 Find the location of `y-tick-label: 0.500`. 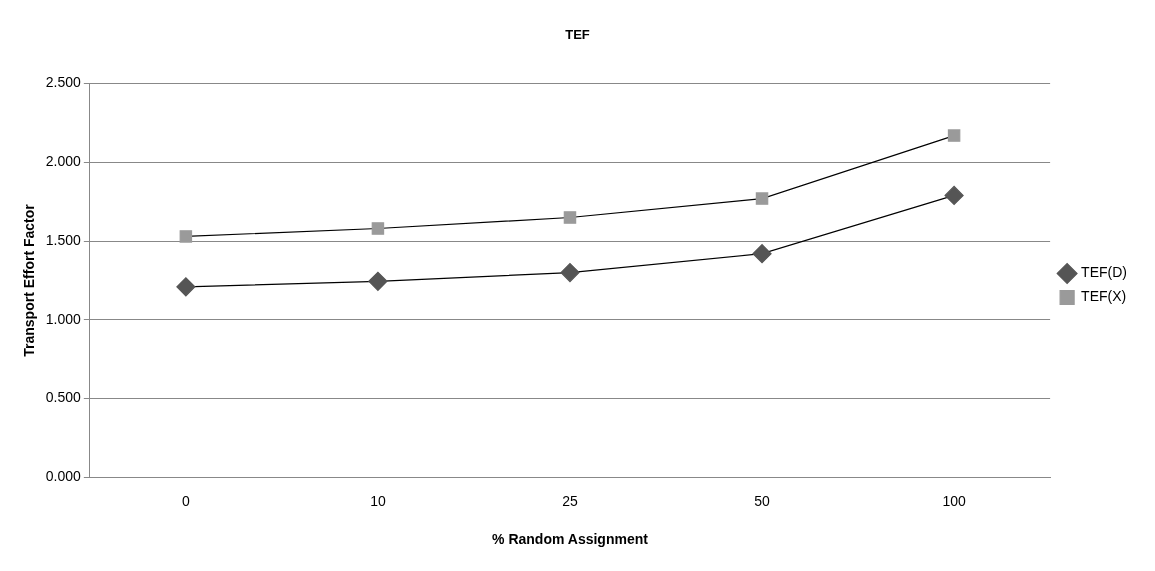

y-tick-label: 0.500 is located at coordinates (63, 397).